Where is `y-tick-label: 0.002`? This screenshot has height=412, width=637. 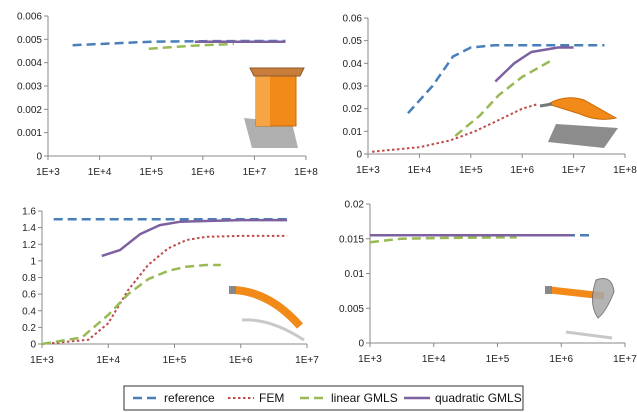 y-tick-label: 0.002 is located at coordinates (29, 110).